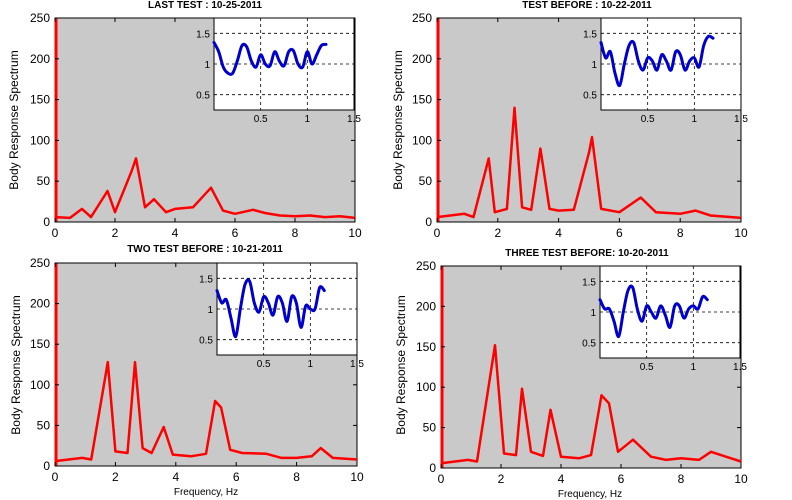 This screenshot has width=792, height=500. What do you see at coordinates (587, 253) in the screenshot?
I see `subplot-title: THREE TEST BEFORE: 10-20-2011` at bounding box center [587, 253].